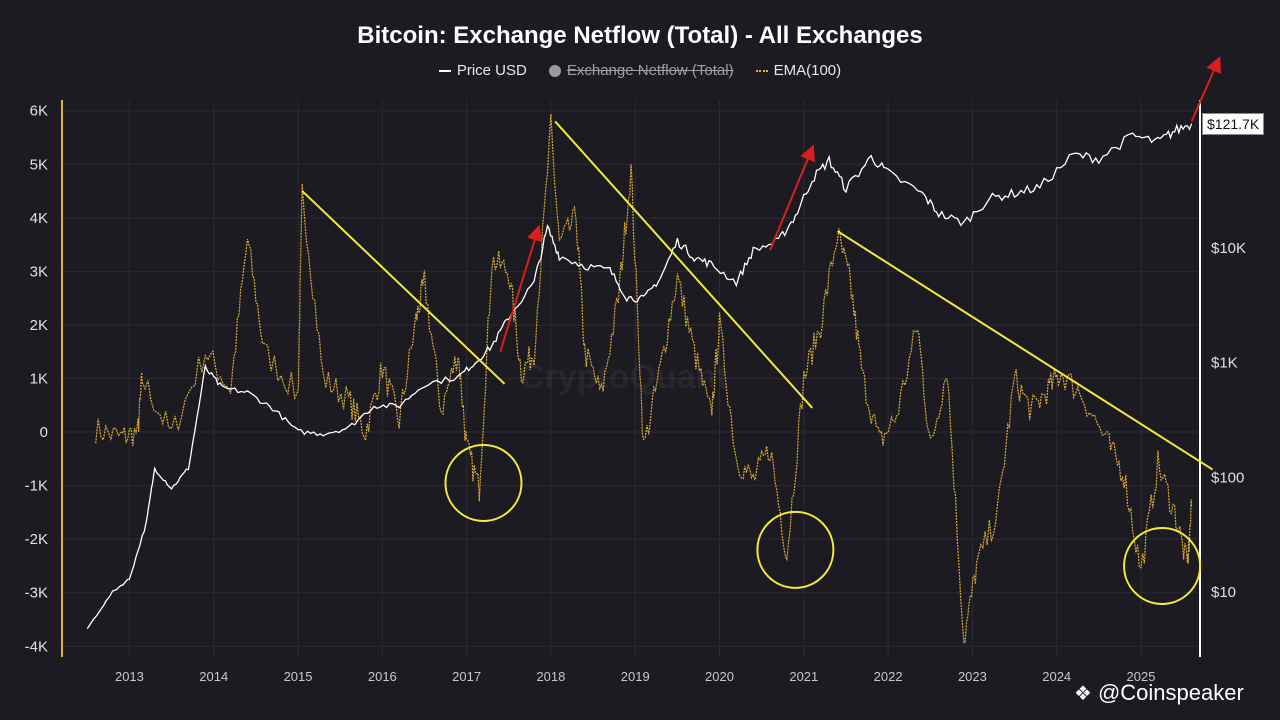 This screenshot has width=1280, height=720. I want to click on x-tick-label: 2023, so click(972, 676).